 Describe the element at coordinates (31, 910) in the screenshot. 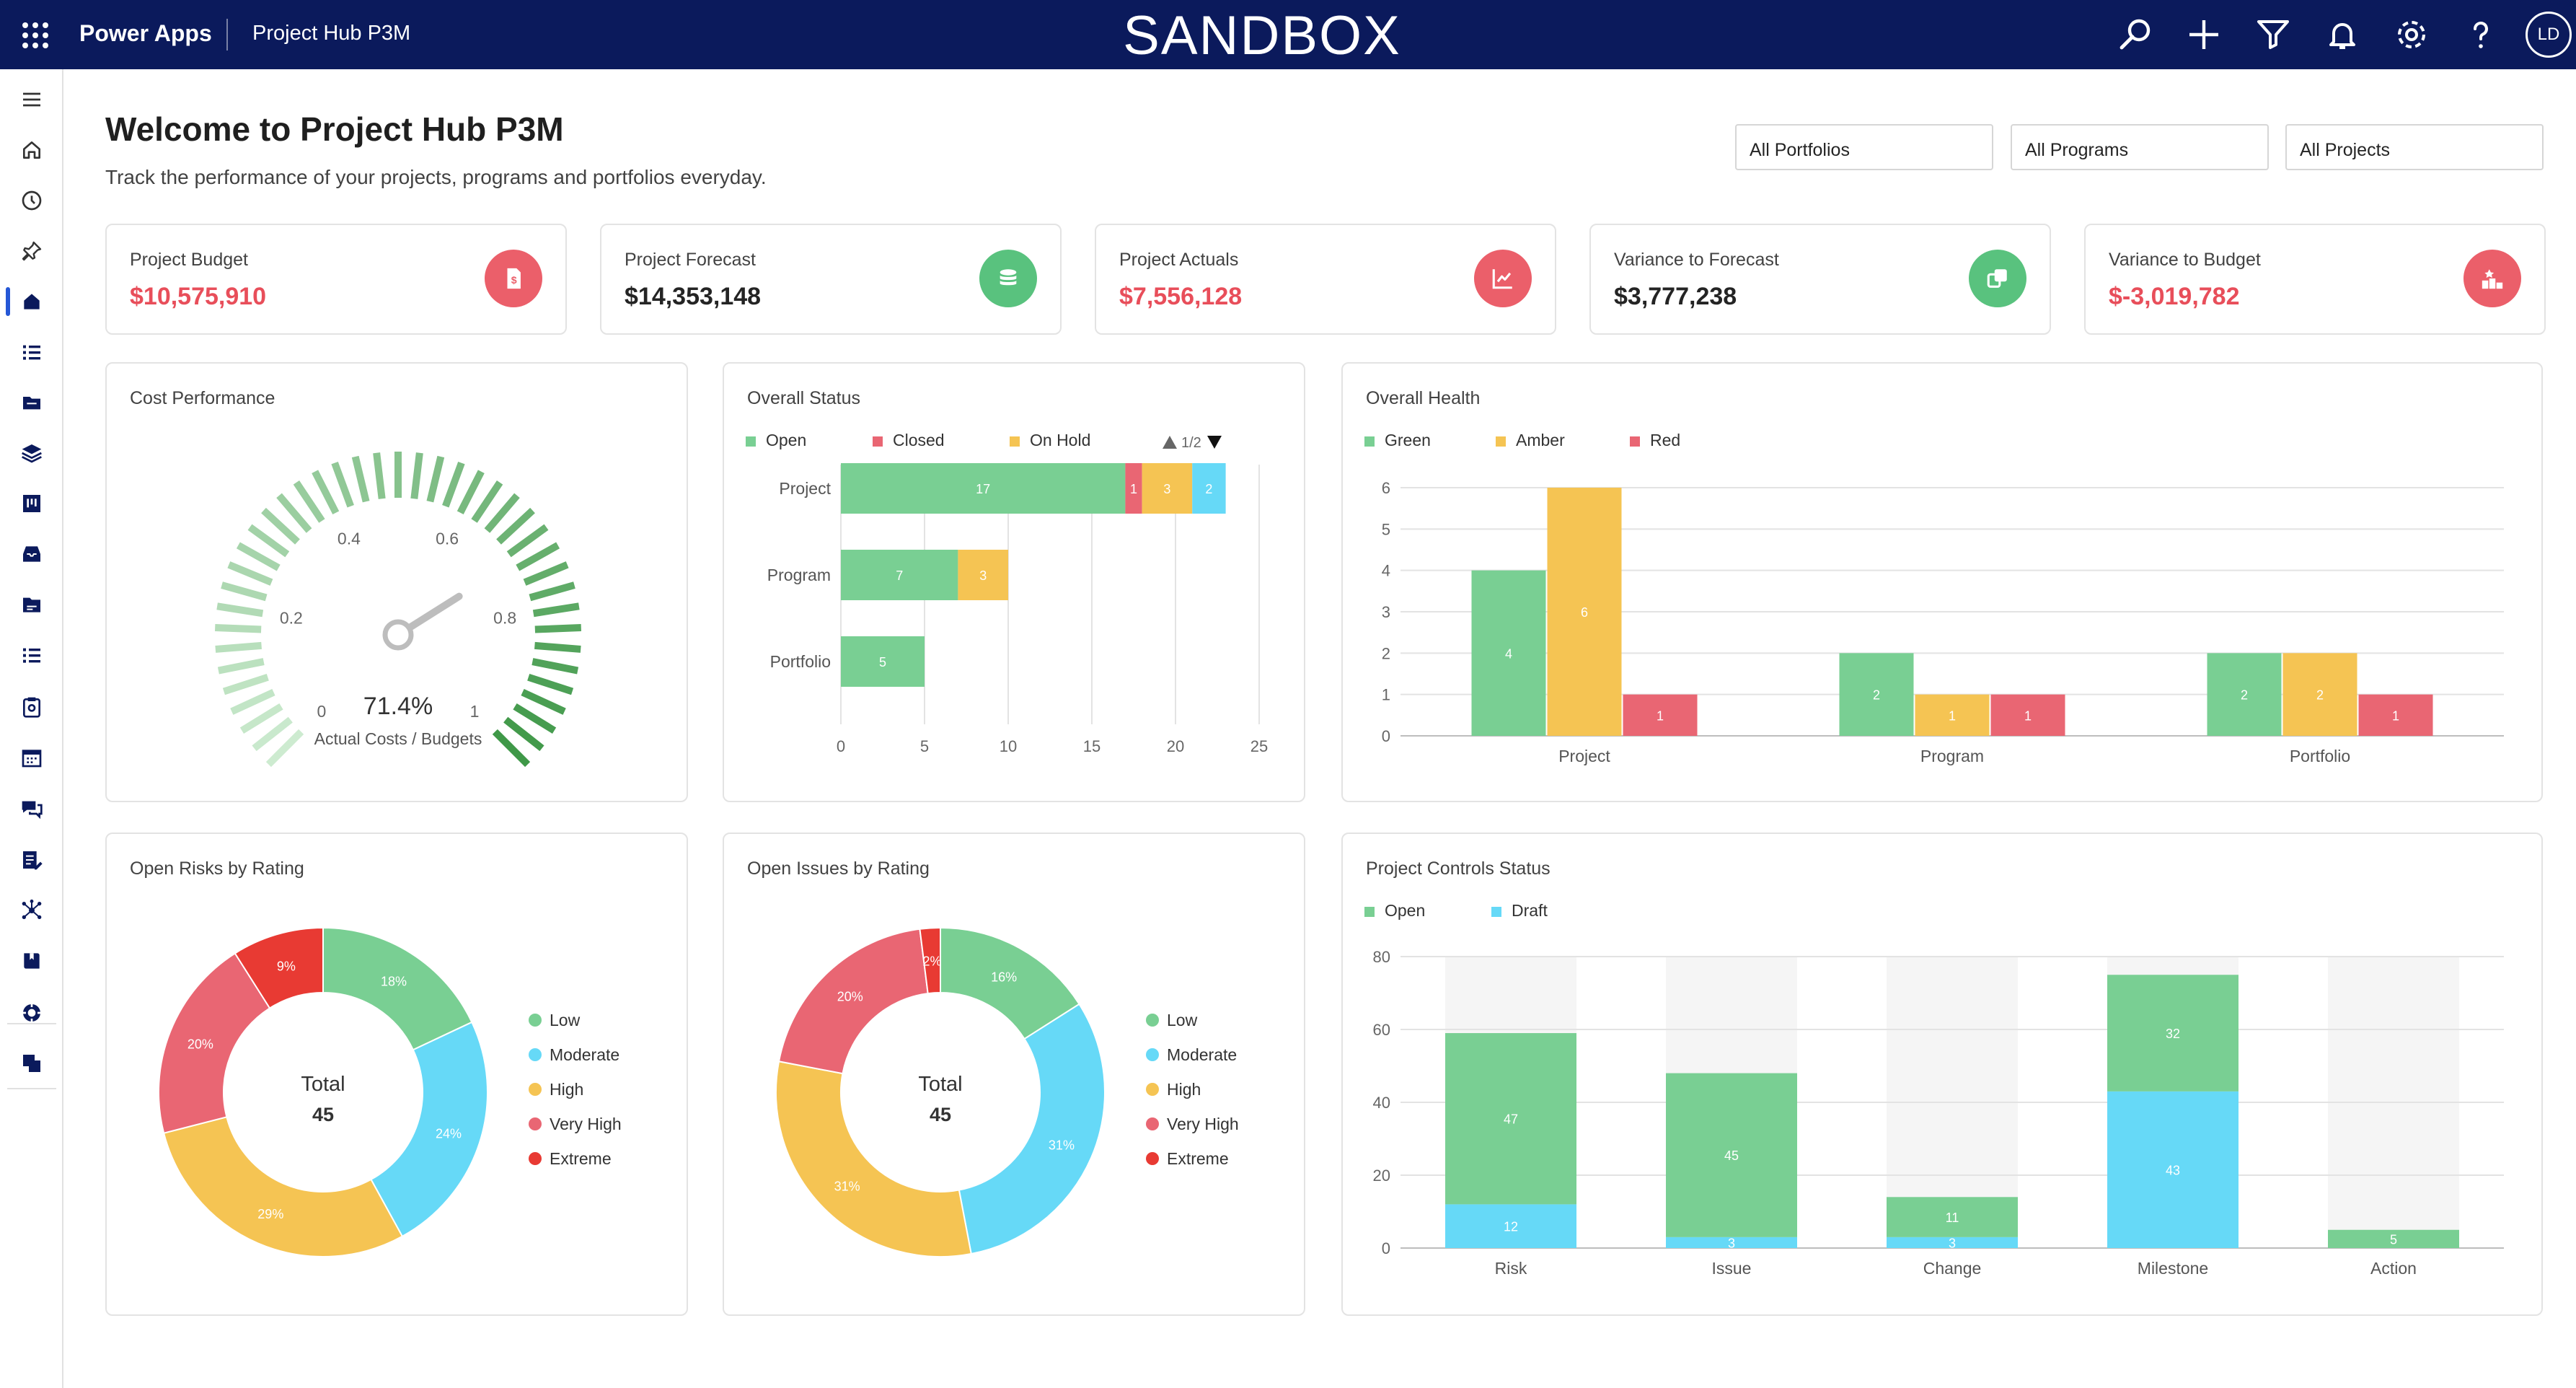

I see `nav-network-icon` at that location.